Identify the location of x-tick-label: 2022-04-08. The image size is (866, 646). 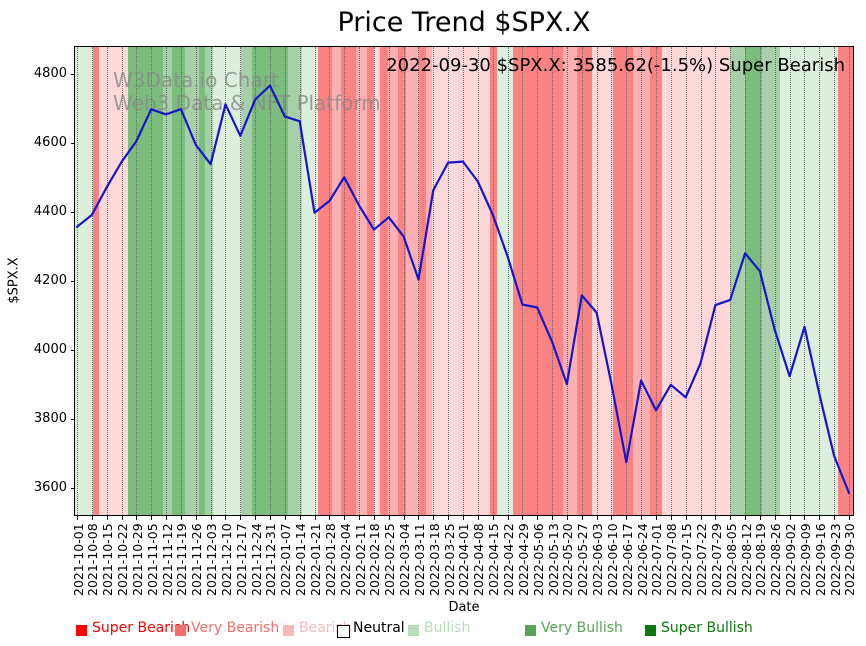
(479, 559).